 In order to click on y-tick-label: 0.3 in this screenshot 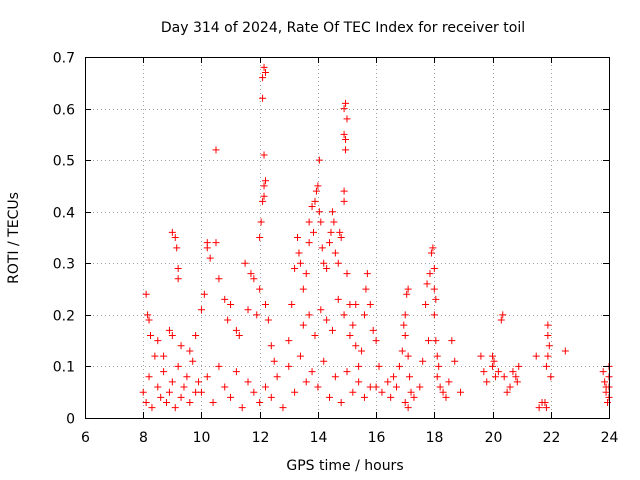, I will do `click(64, 265)`.